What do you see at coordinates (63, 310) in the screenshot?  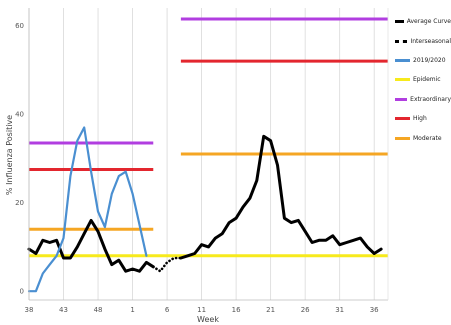 I see `x-tick-label: 43` at bounding box center [63, 310].